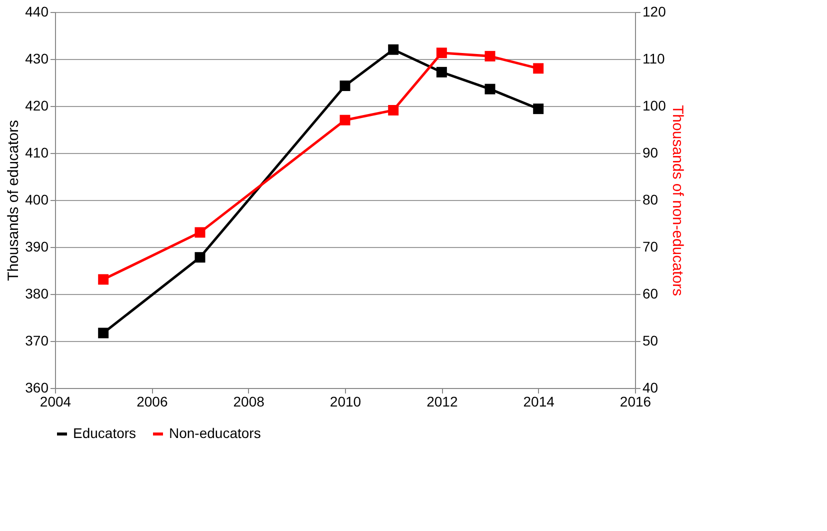 The width and height of the screenshot is (827, 531). What do you see at coordinates (13, 200) in the screenshot?
I see `y-axis-title: Thousands of educators` at bounding box center [13, 200].